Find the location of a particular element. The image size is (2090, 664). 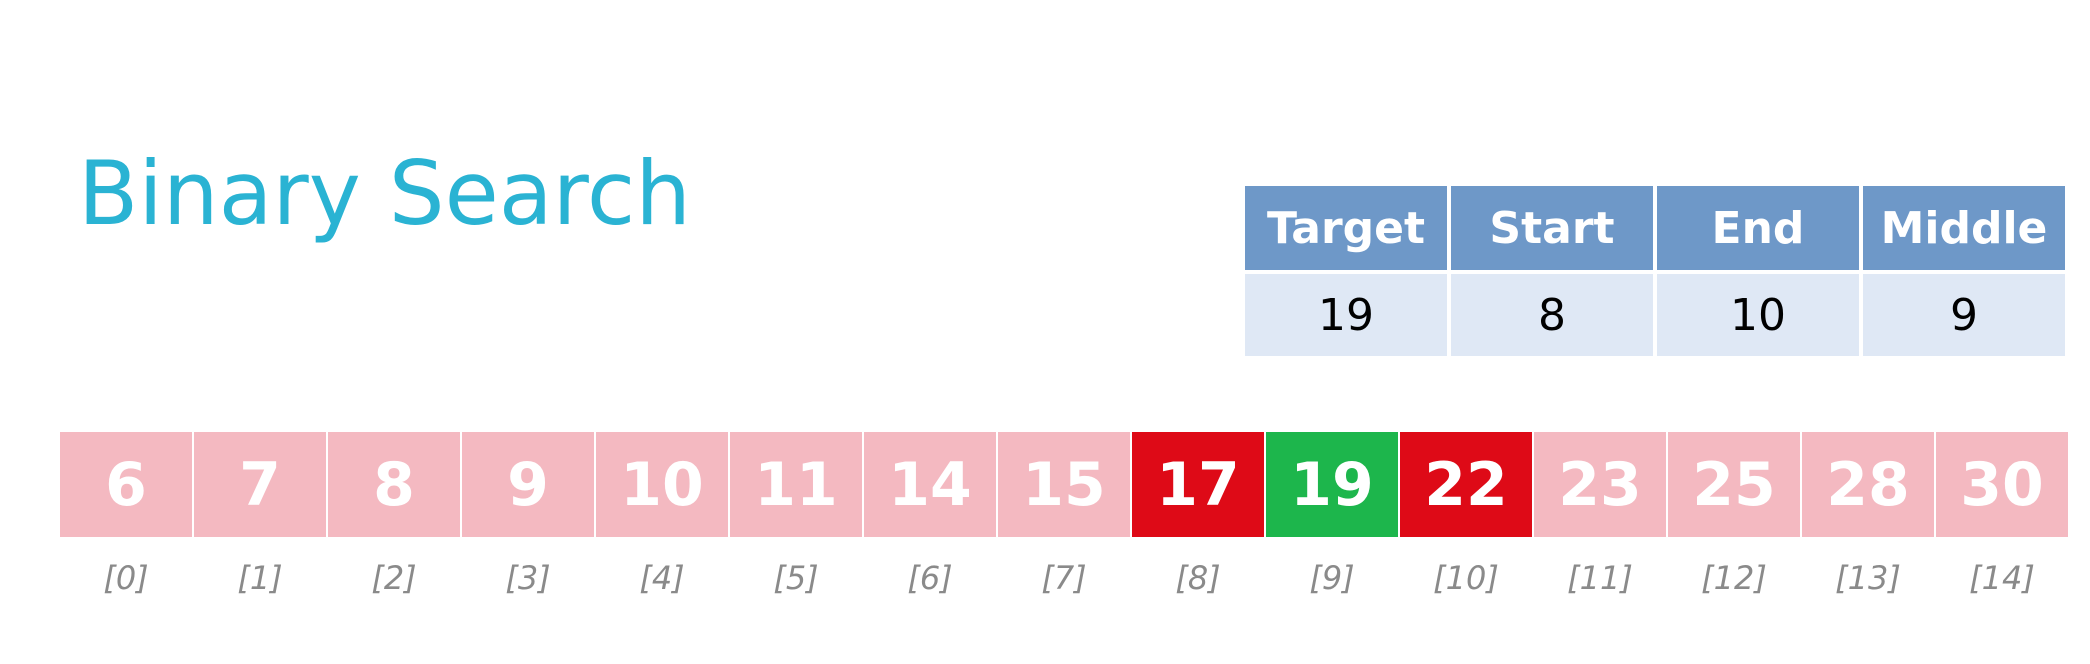

array-value-box: 28 is located at coordinates (1868, 484).